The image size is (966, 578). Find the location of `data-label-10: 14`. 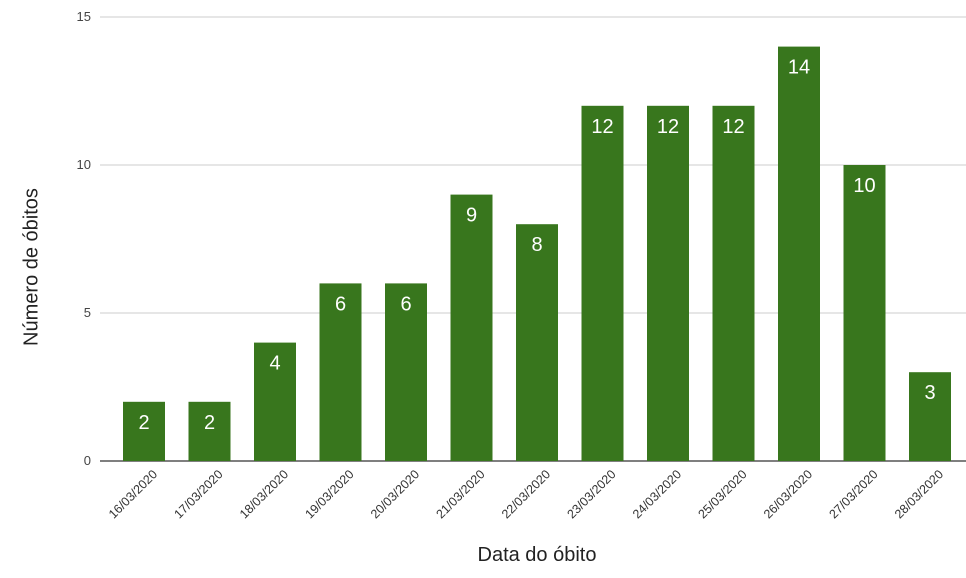

data-label-10: 14 is located at coordinates (799, 68).